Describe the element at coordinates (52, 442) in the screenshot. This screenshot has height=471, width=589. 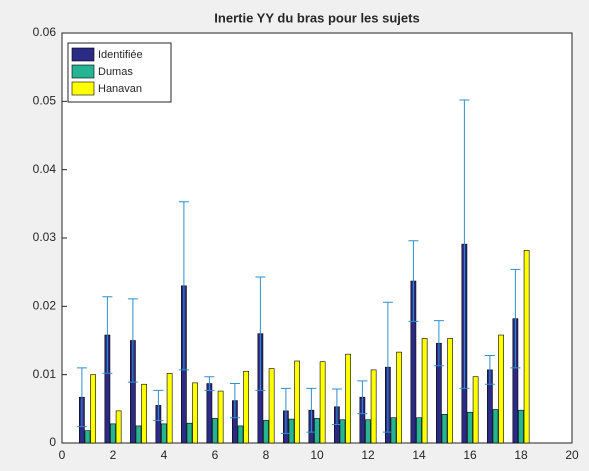
I see `y-tick-label: 0` at that location.